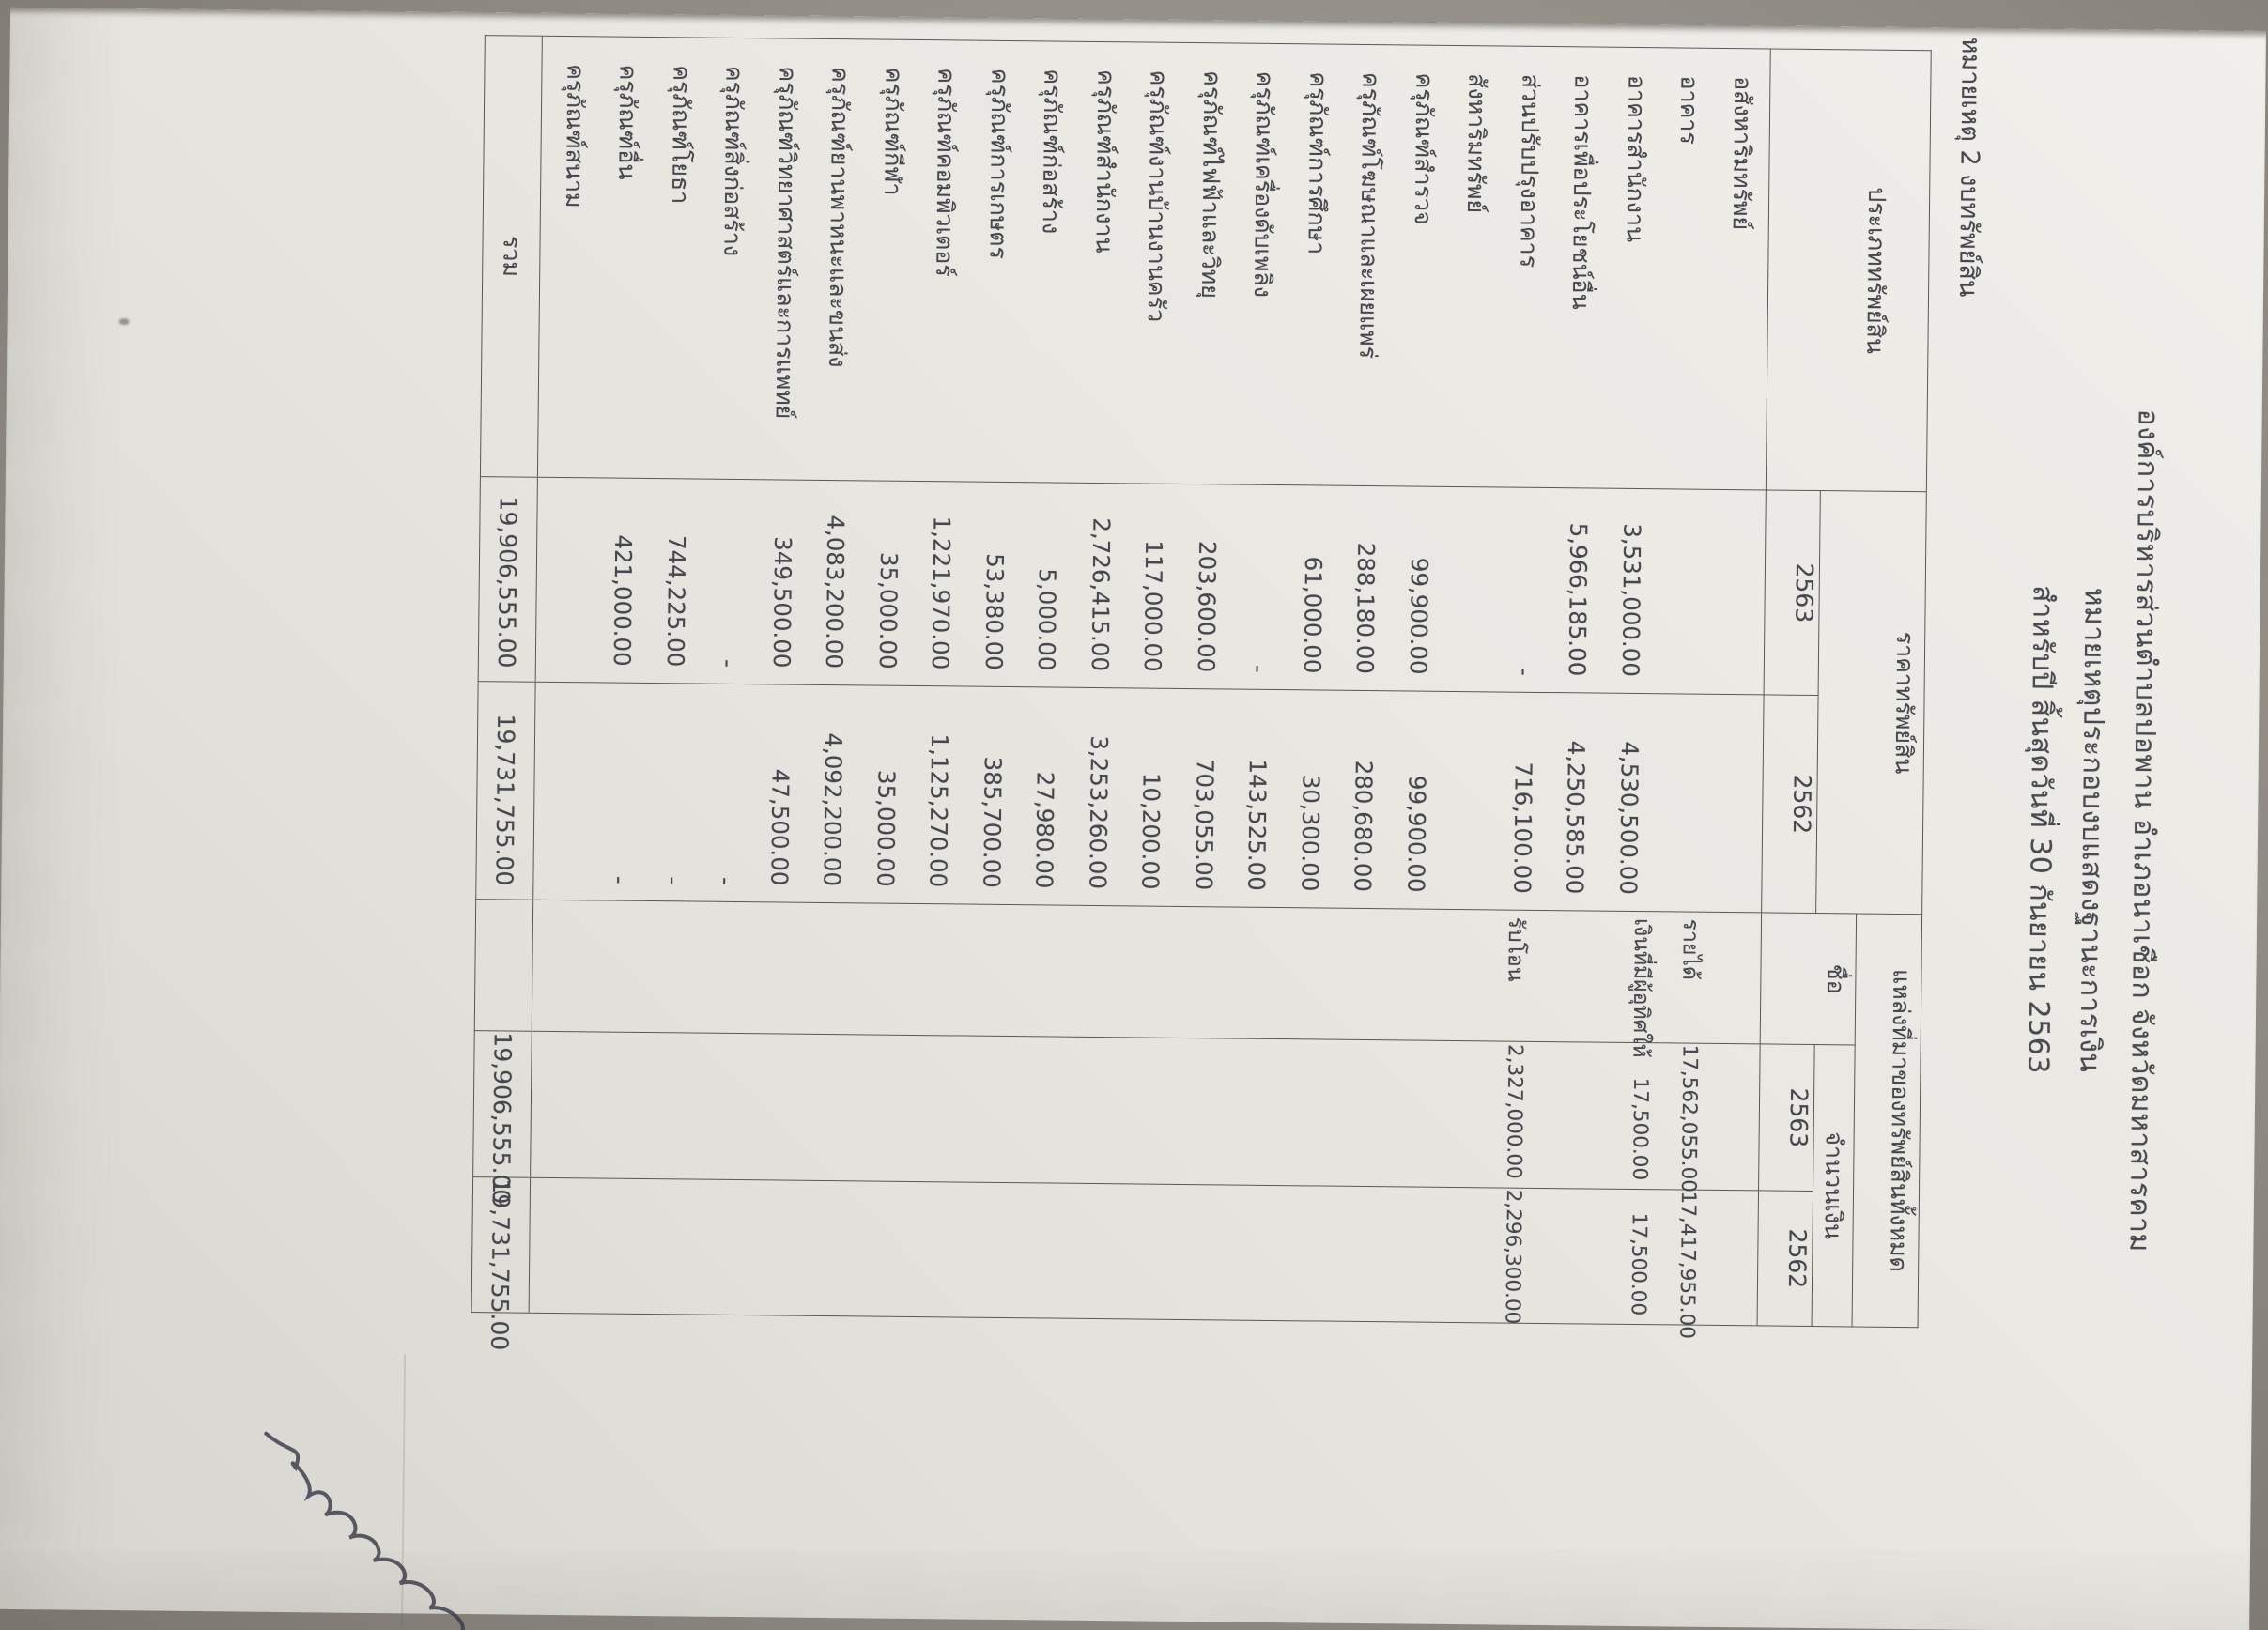  What do you see at coordinates (1636, 158) in the screenshot?
I see `asset-row-label: อาคารสำนักงาน` at bounding box center [1636, 158].